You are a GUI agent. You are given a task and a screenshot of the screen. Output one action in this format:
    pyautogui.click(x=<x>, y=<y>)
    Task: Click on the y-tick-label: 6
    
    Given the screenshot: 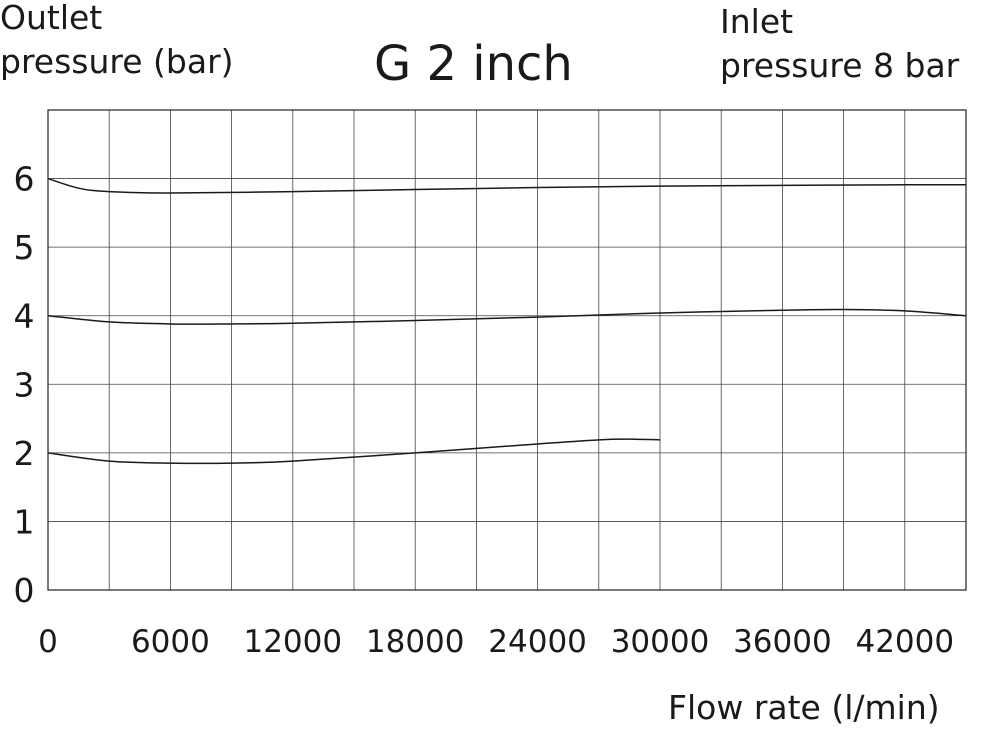 What is the action you would take?
    pyautogui.click(x=24, y=179)
    